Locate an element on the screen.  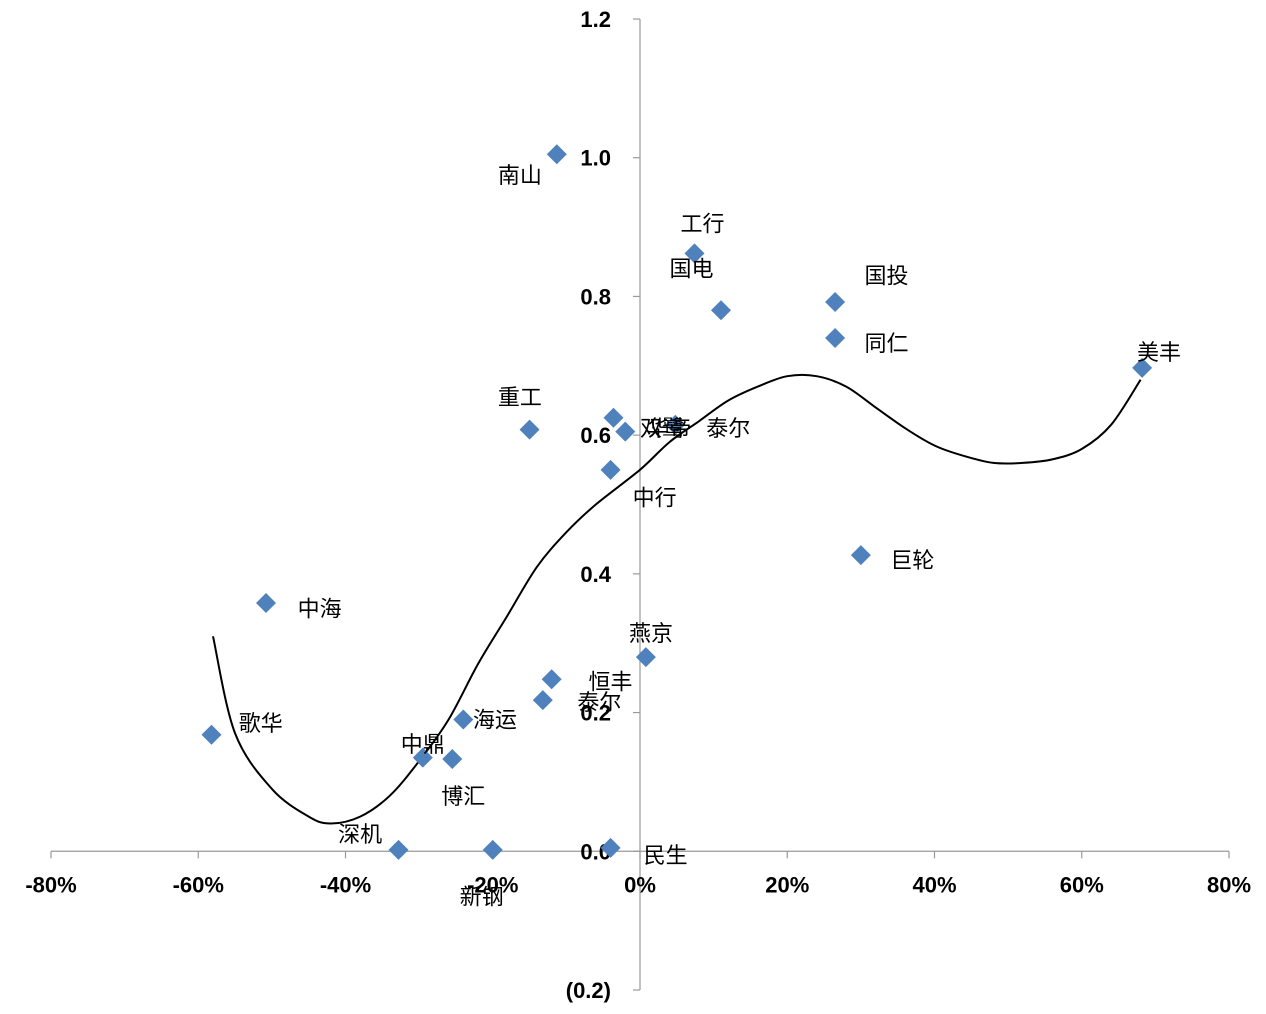
x-tick-label: -40% is located at coordinates (345, 884).